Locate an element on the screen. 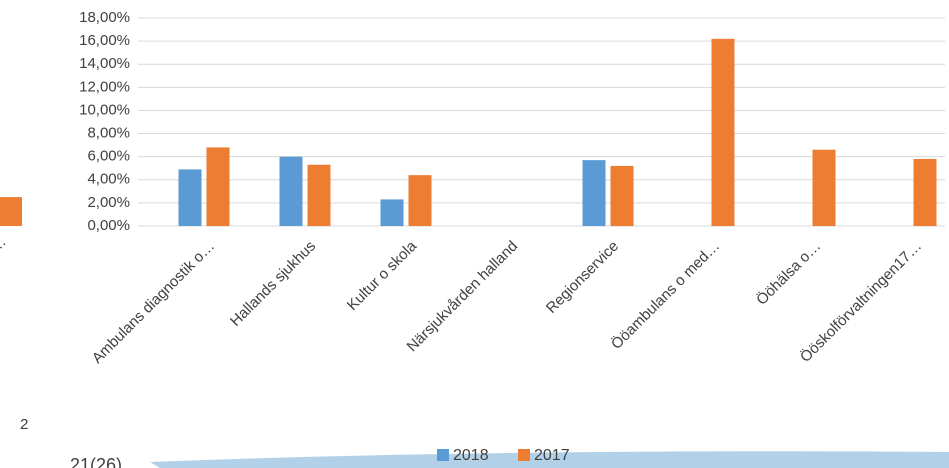  y-tick-label: 8,00% is located at coordinates (108, 133).